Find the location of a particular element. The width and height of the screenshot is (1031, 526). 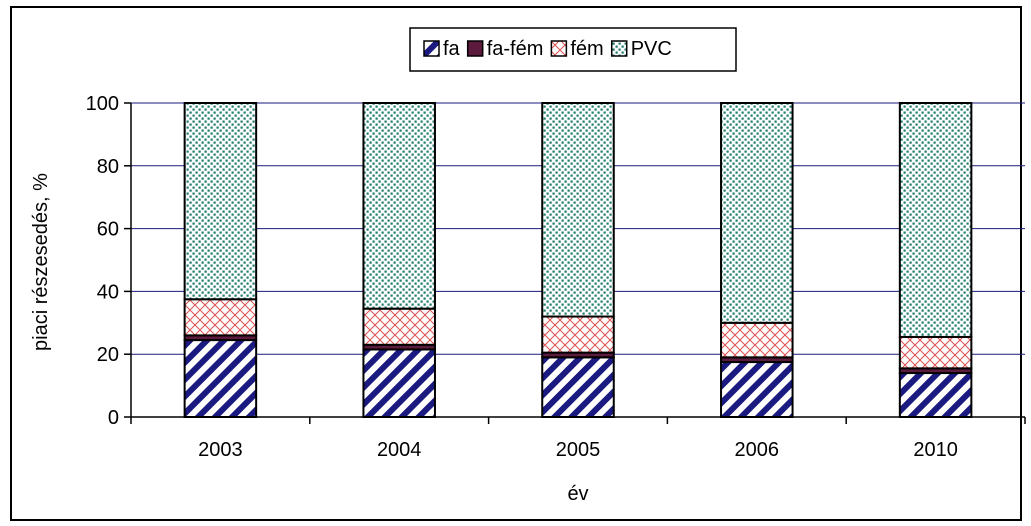

legend: fa fa-fém fém PVC is located at coordinates (573, 49).